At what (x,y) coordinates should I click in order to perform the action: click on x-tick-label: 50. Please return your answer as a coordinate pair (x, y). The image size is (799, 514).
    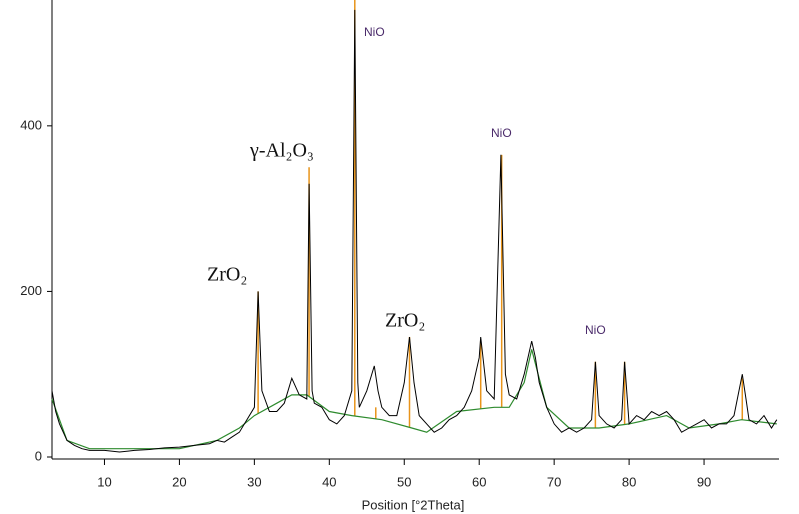
    Looking at the image, I should click on (404, 481).